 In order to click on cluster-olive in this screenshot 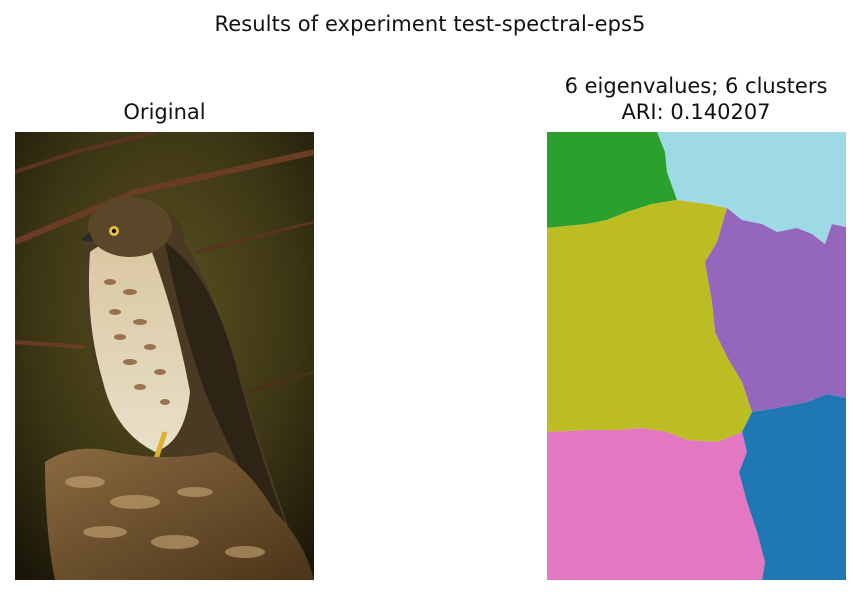, I will do `click(649, 321)`.